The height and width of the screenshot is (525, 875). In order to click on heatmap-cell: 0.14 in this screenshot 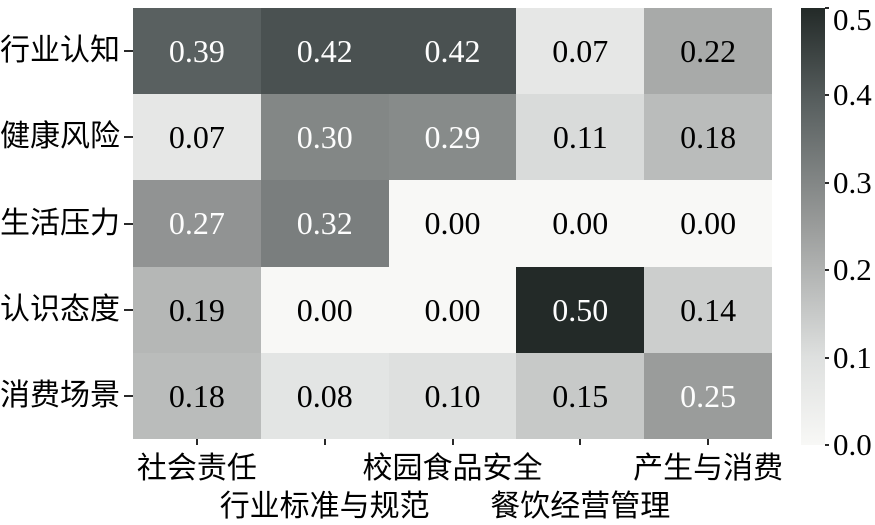, I will do `click(708, 309)`.